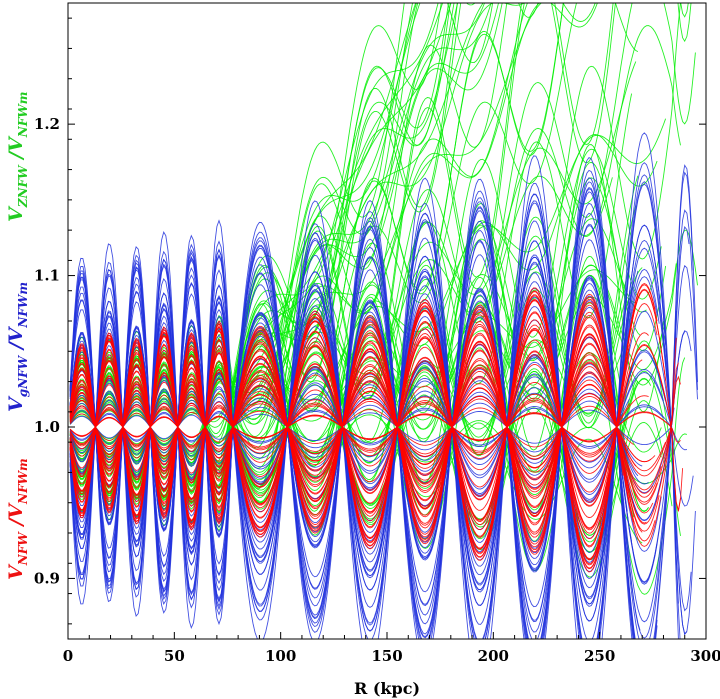 The height and width of the screenshot is (699, 720). Describe the element at coordinates (47, 427) in the screenshot. I see `y-tick-label: 1.0` at that location.